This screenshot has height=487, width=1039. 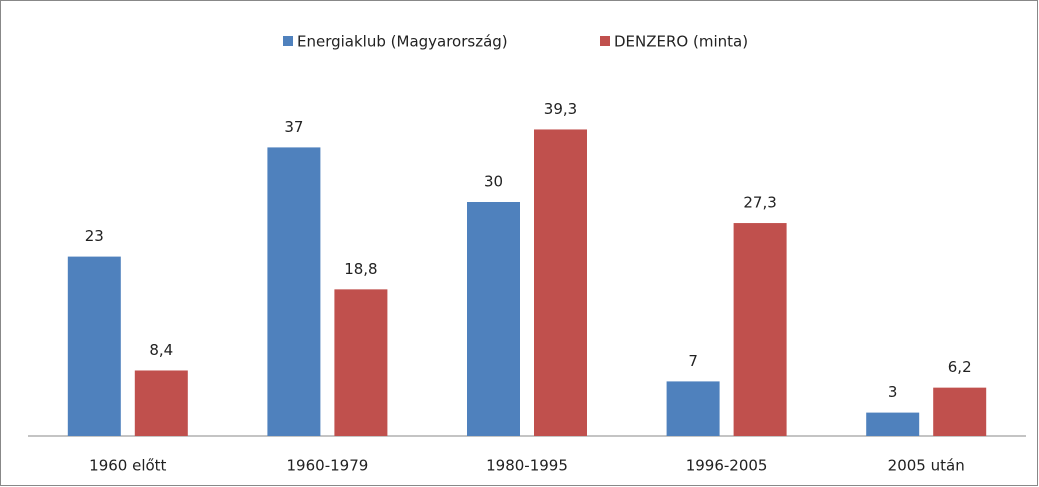 What do you see at coordinates (328, 466) in the screenshot?
I see `x-tick-label: 1960-1979` at bounding box center [328, 466].